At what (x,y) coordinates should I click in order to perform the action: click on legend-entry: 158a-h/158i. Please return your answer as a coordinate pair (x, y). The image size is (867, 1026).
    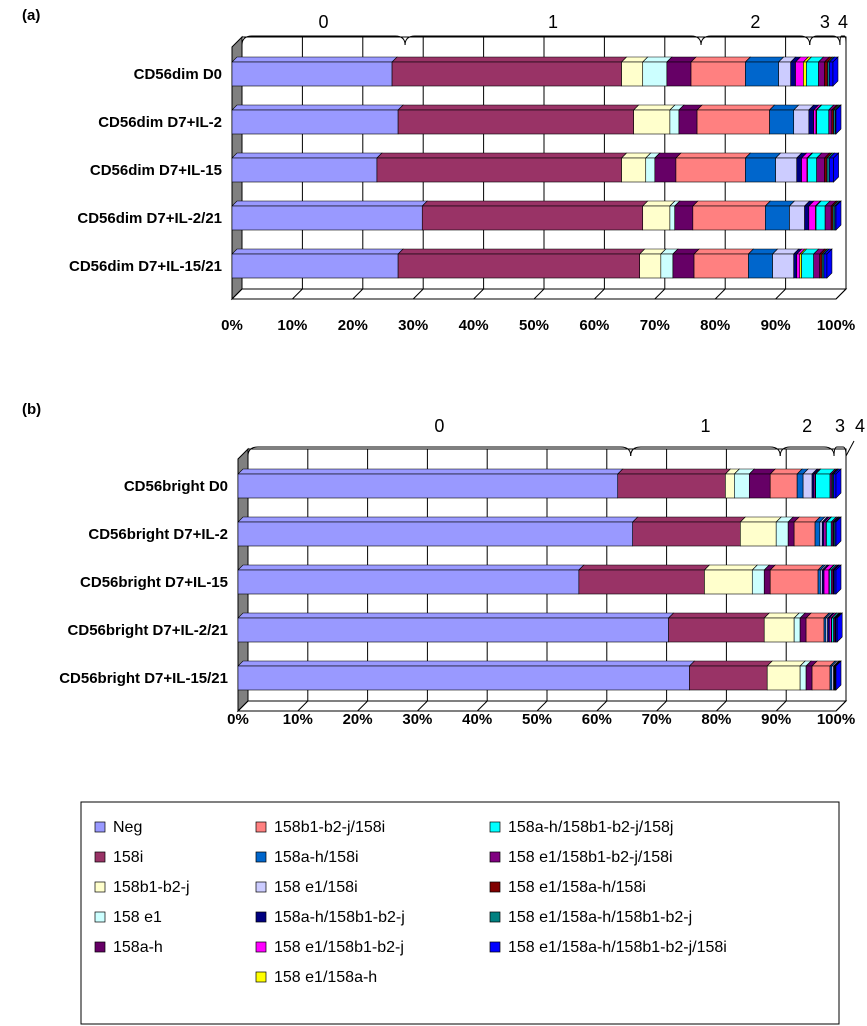
    Looking at the image, I should click on (316, 857).